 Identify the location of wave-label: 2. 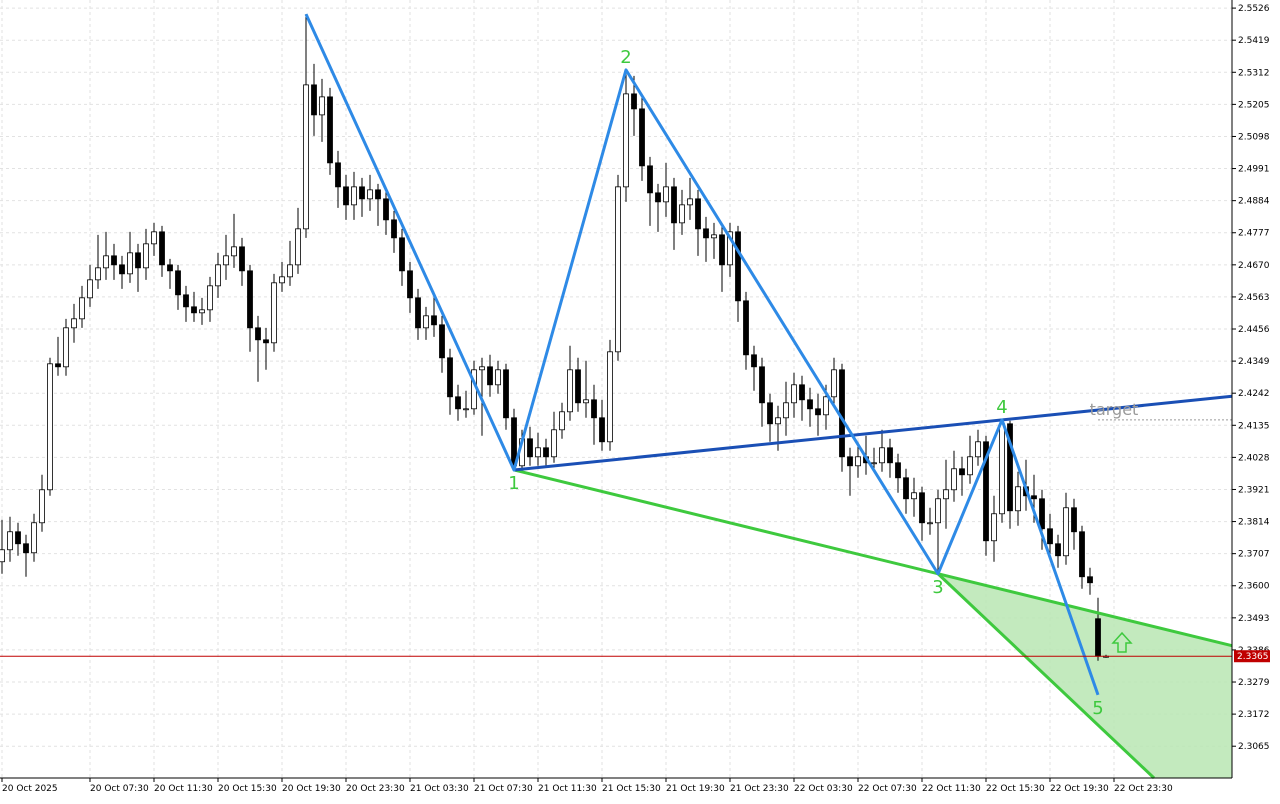
(625, 57).